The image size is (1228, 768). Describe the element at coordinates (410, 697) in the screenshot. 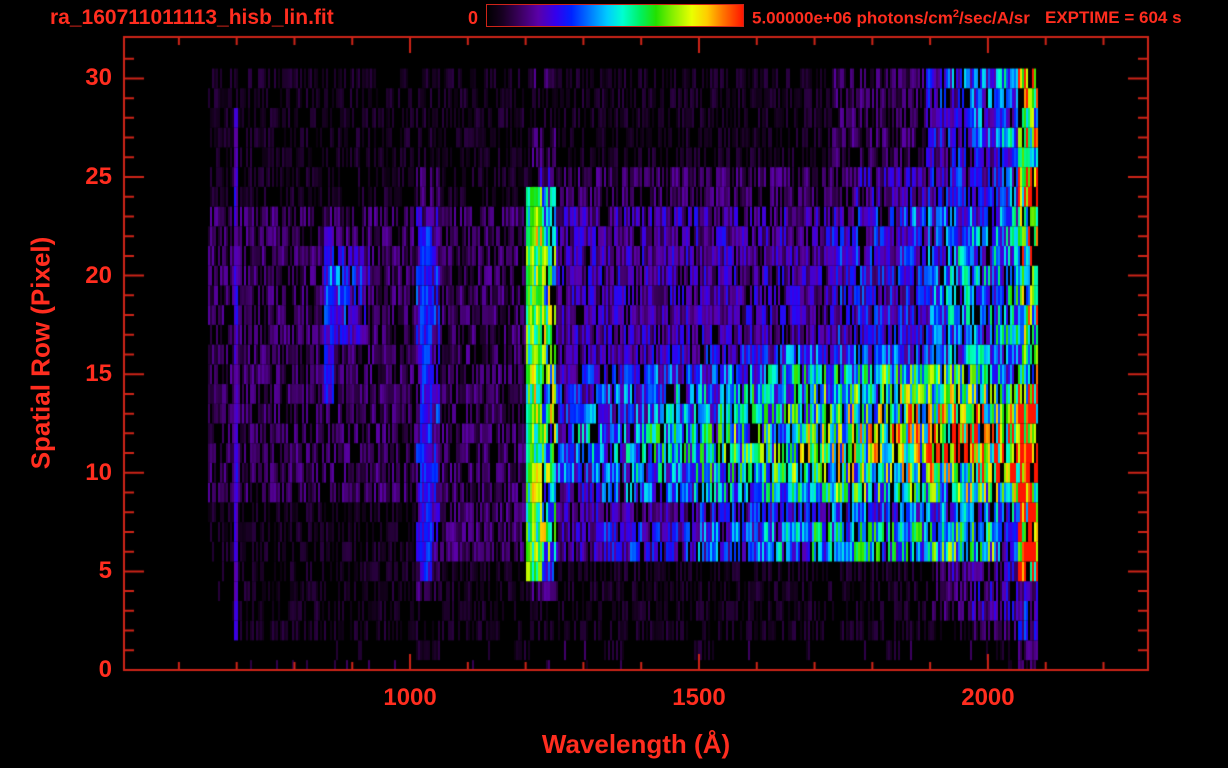

I see `x-tick-label: 1000` at that location.